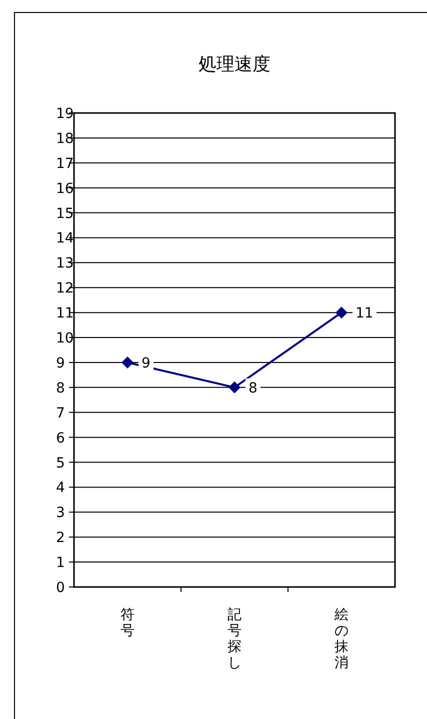 This screenshot has width=427, height=719. I want to click on y-tick-label: 17, so click(65, 164).